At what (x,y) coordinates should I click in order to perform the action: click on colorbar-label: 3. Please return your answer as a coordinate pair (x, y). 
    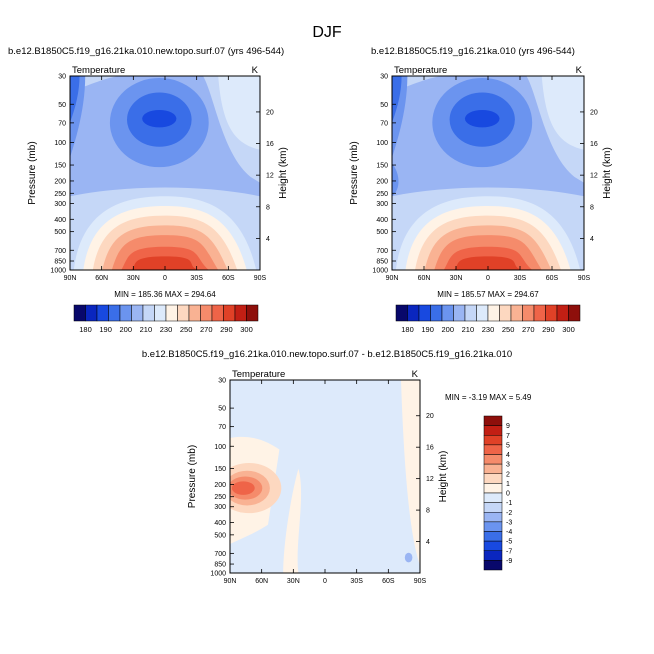
    Looking at the image, I should click on (508, 465).